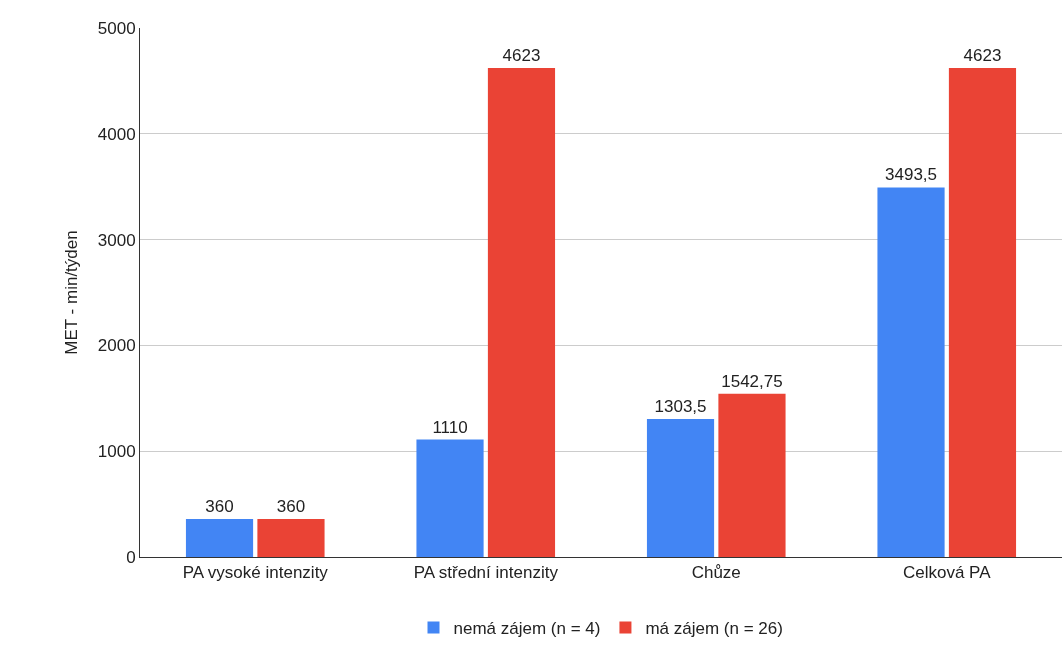 This screenshot has height=648, width=1064. I want to click on y-tick-label: 0, so click(131, 557).